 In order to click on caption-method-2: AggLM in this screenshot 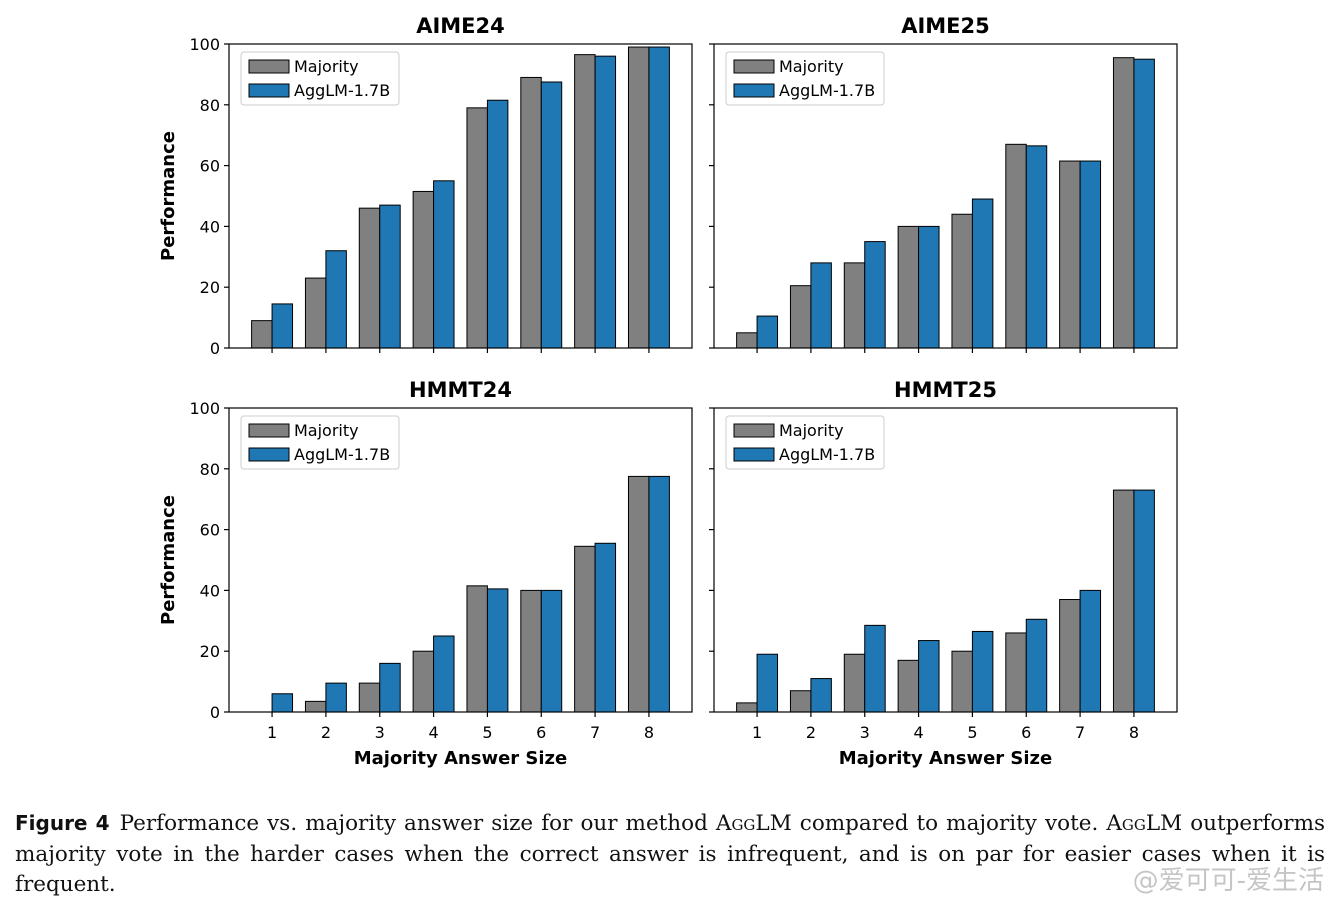, I will do `click(1144, 823)`.